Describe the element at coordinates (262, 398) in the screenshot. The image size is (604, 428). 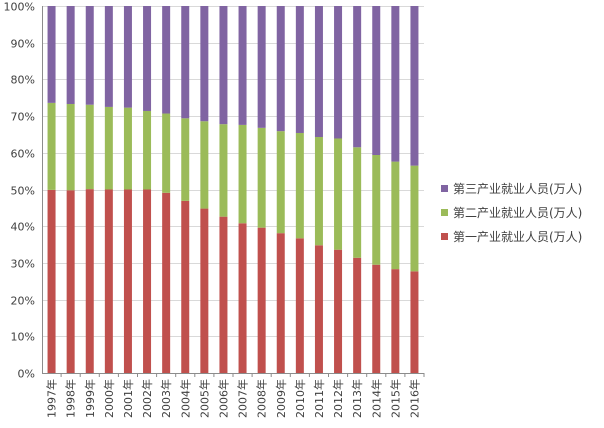
I see `x-tick-label: 2008年` at that location.